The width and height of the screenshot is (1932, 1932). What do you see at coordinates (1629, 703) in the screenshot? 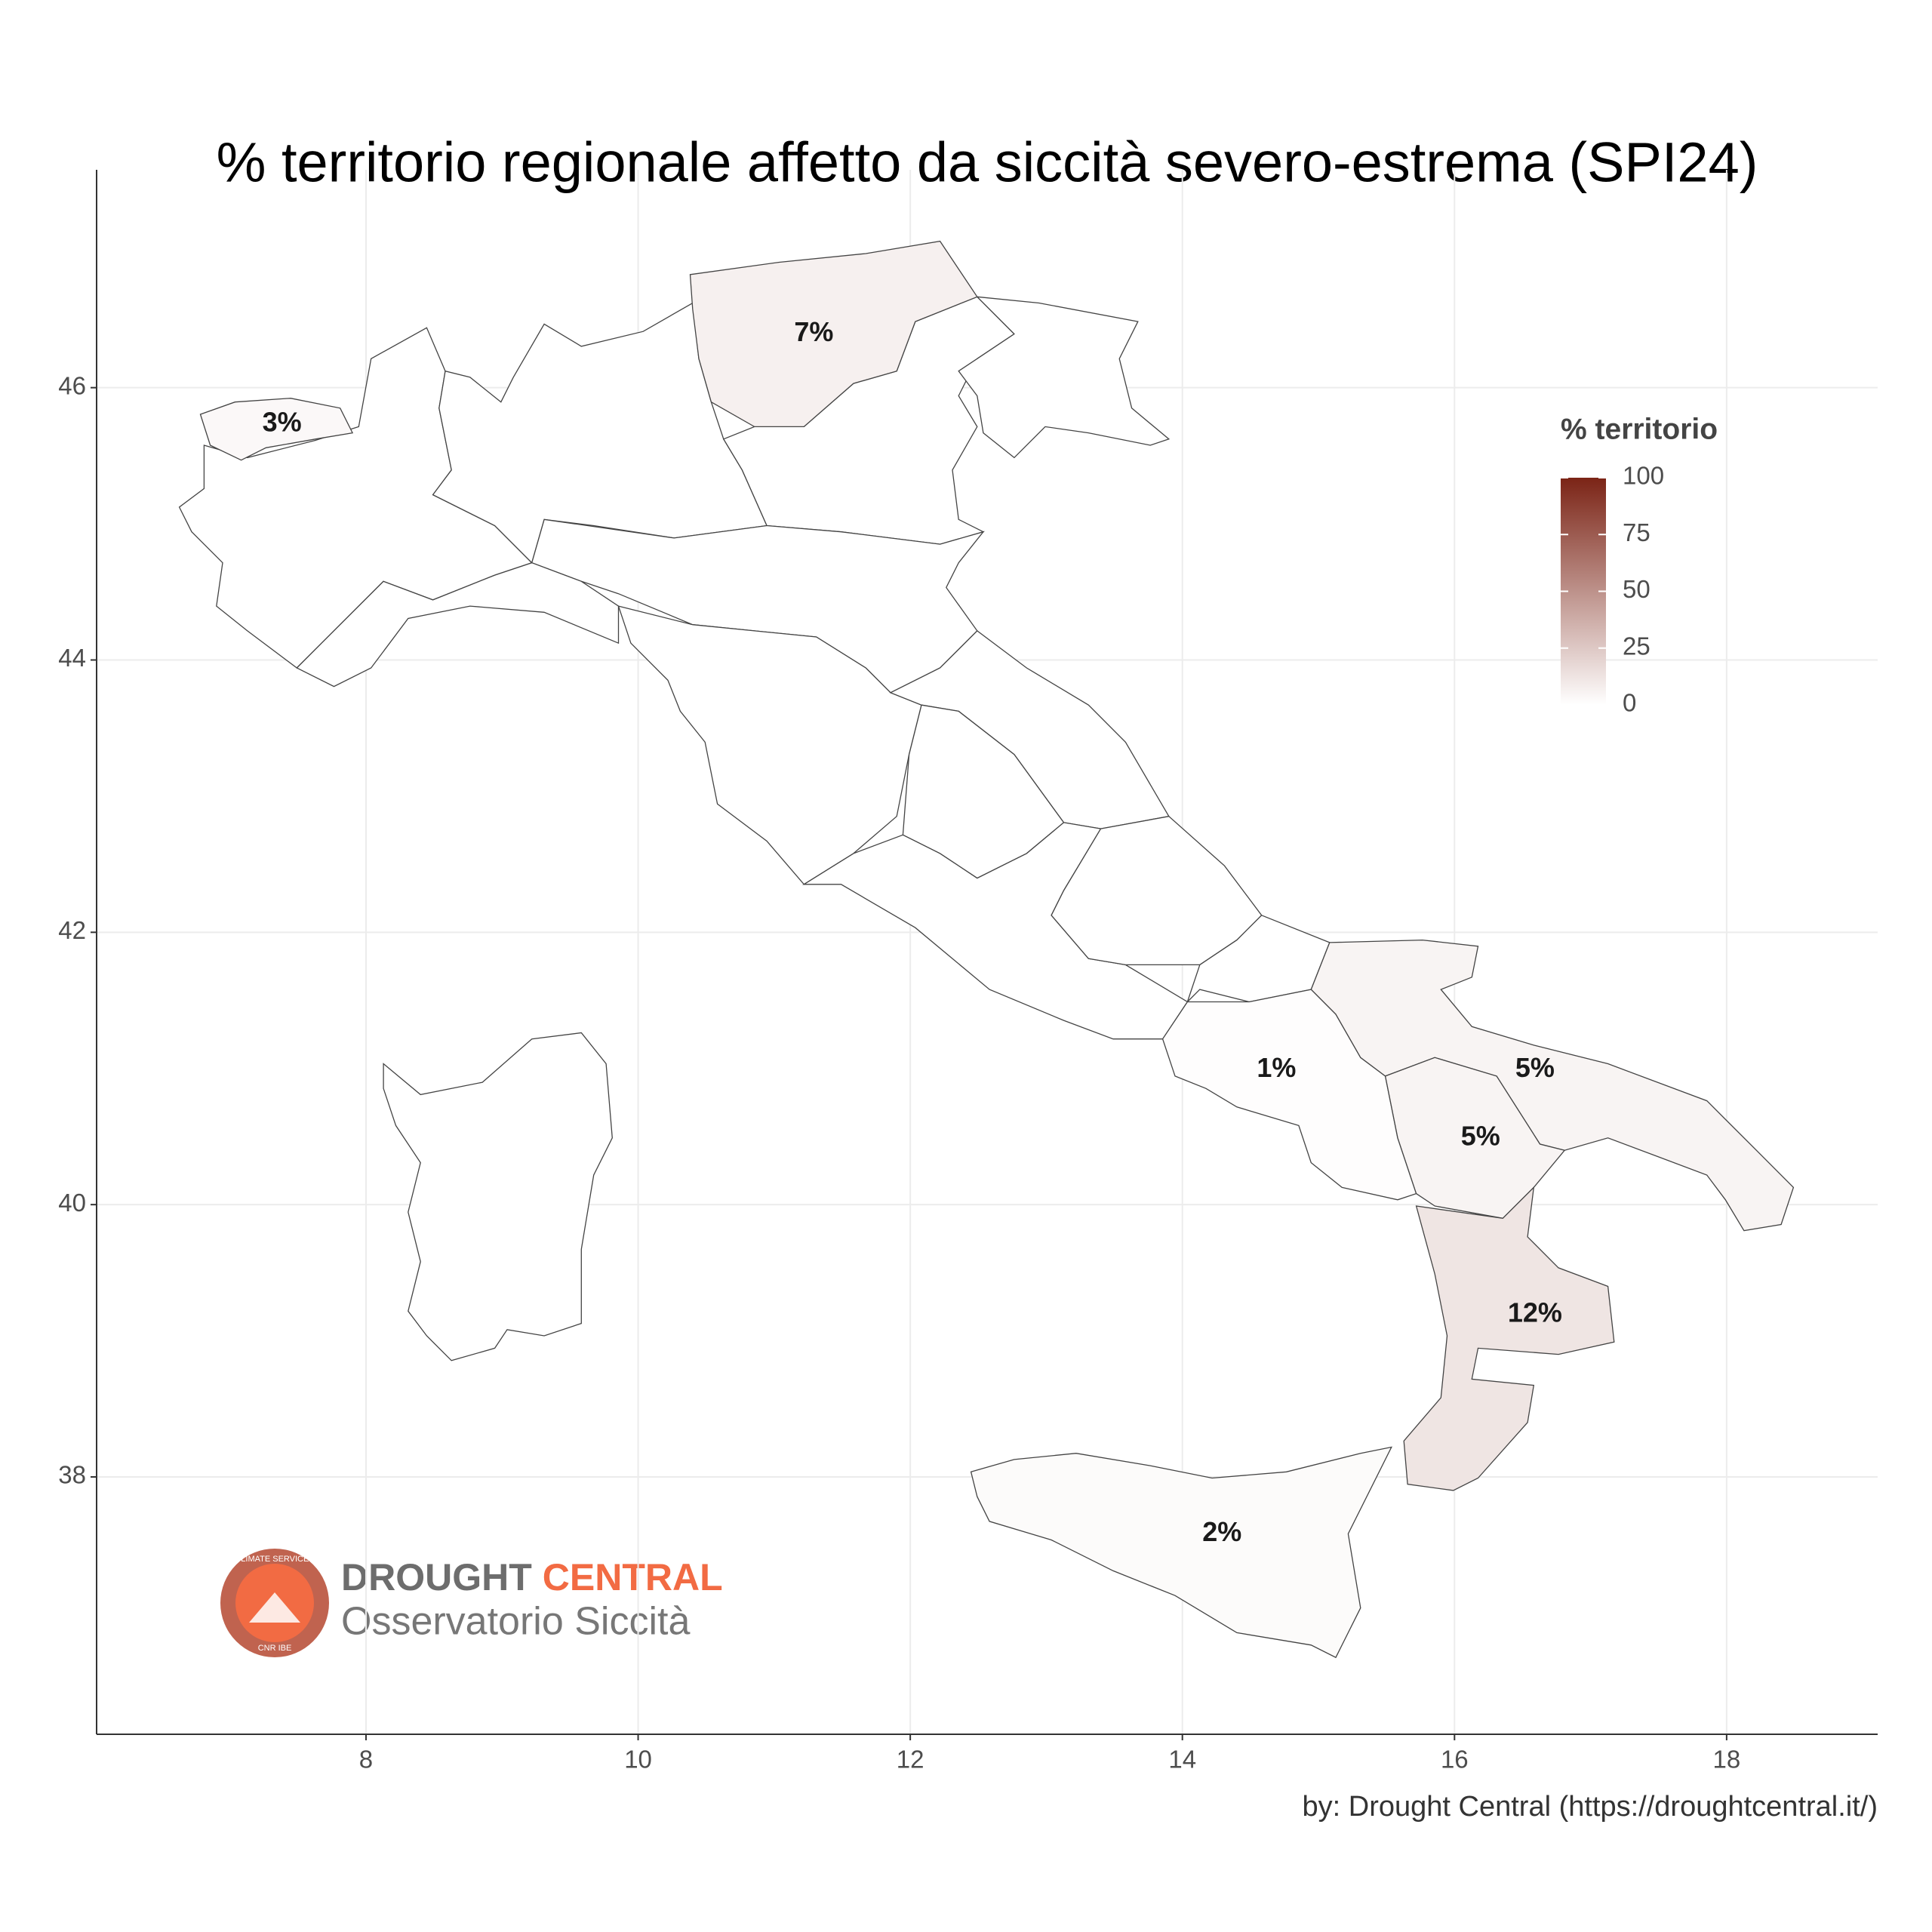
I see `colorbar-tick-label: 0` at bounding box center [1629, 703].